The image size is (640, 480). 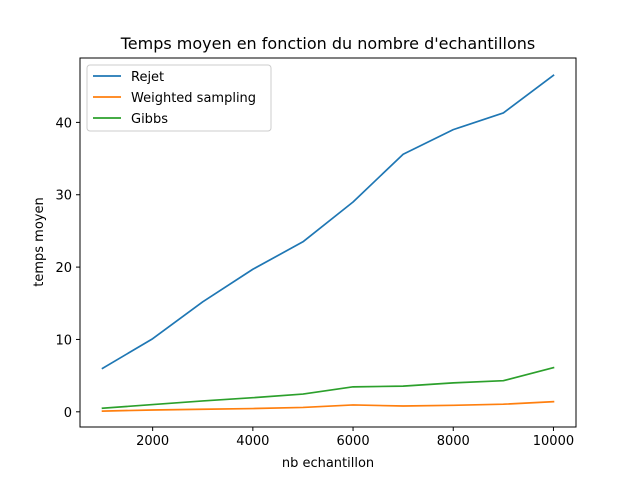 What do you see at coordinates (149, 119) in the screenshot?
I see `legend-label-2: Gibbs` at bounding box center [149, 119].